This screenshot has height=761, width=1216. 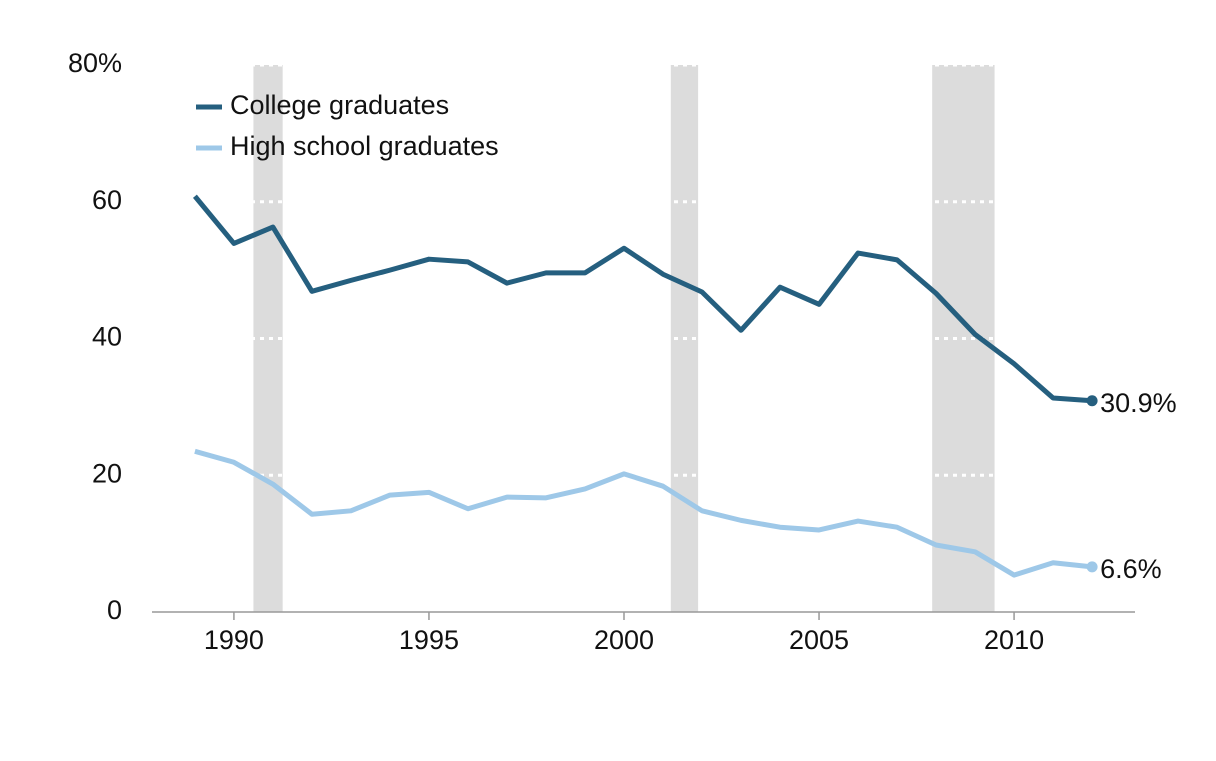 What do you see at coordinates (107, 473) in the screenshot?
I see `y-tick-label: 20` at bounding box center [107, 473].